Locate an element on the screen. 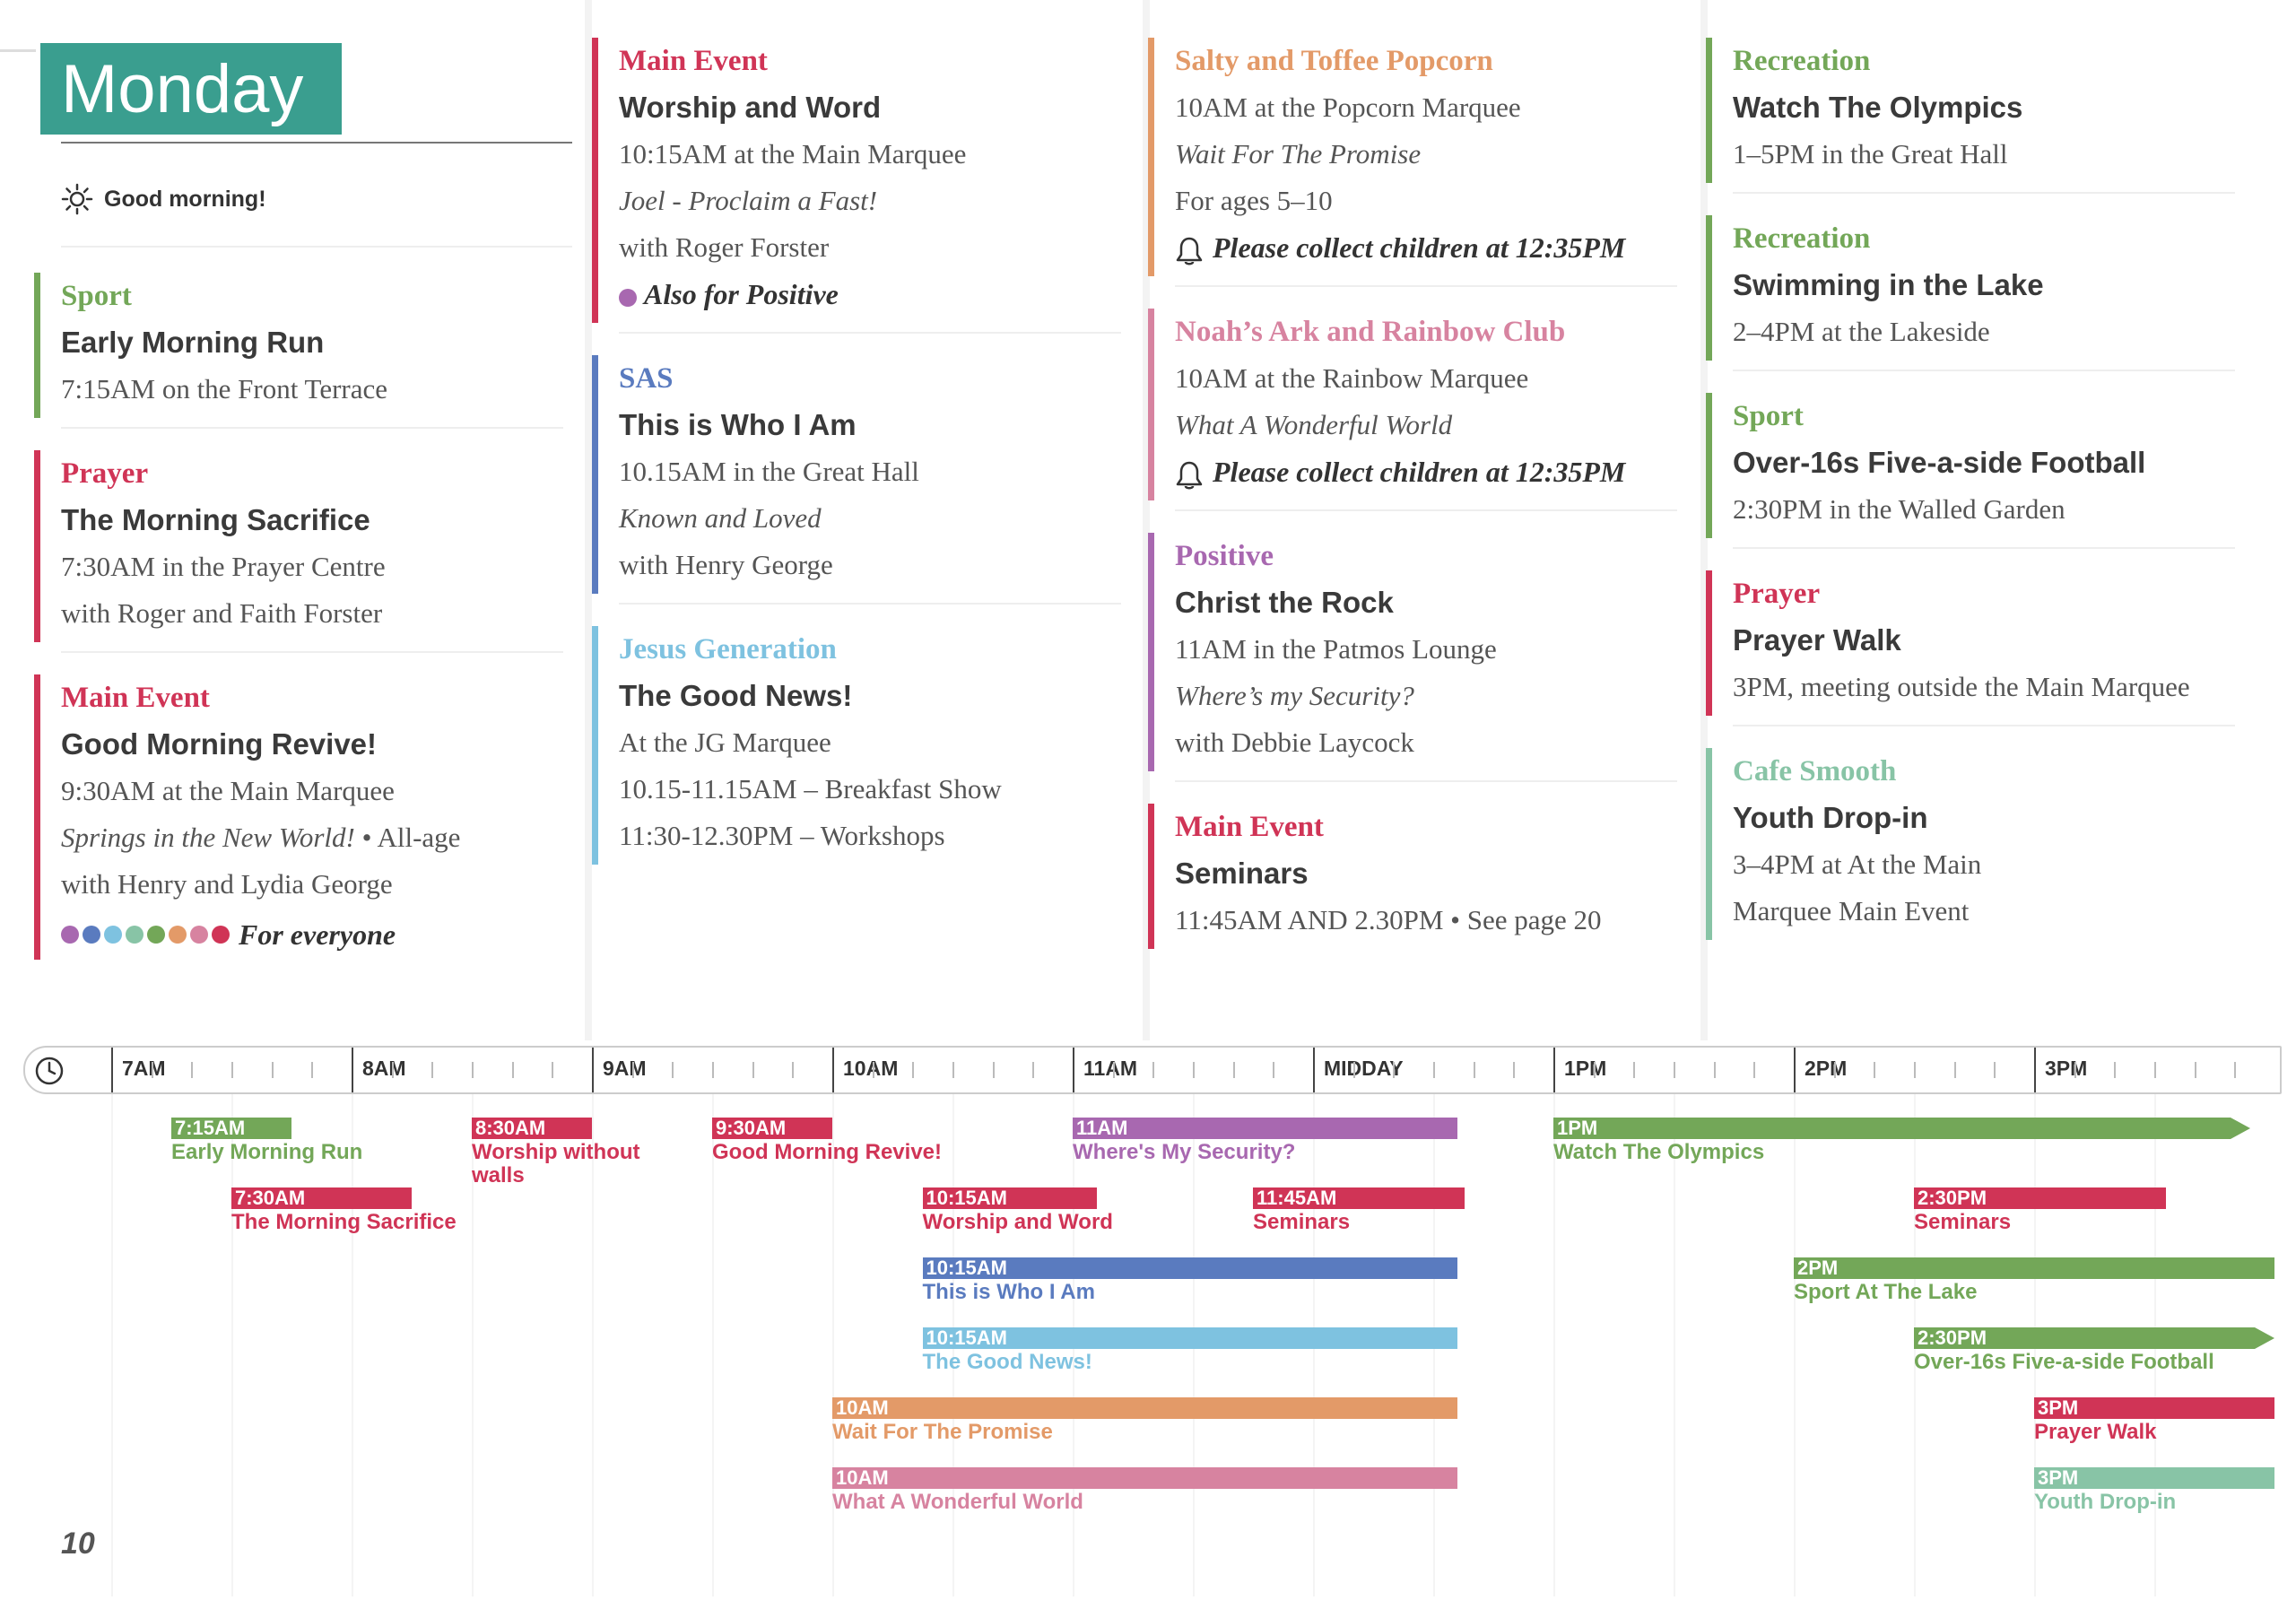 Image resolution: width=2296 pixels, height=1618 pixels. timeline-event-time: 9:30AM is located at coordinates (751, 1128).